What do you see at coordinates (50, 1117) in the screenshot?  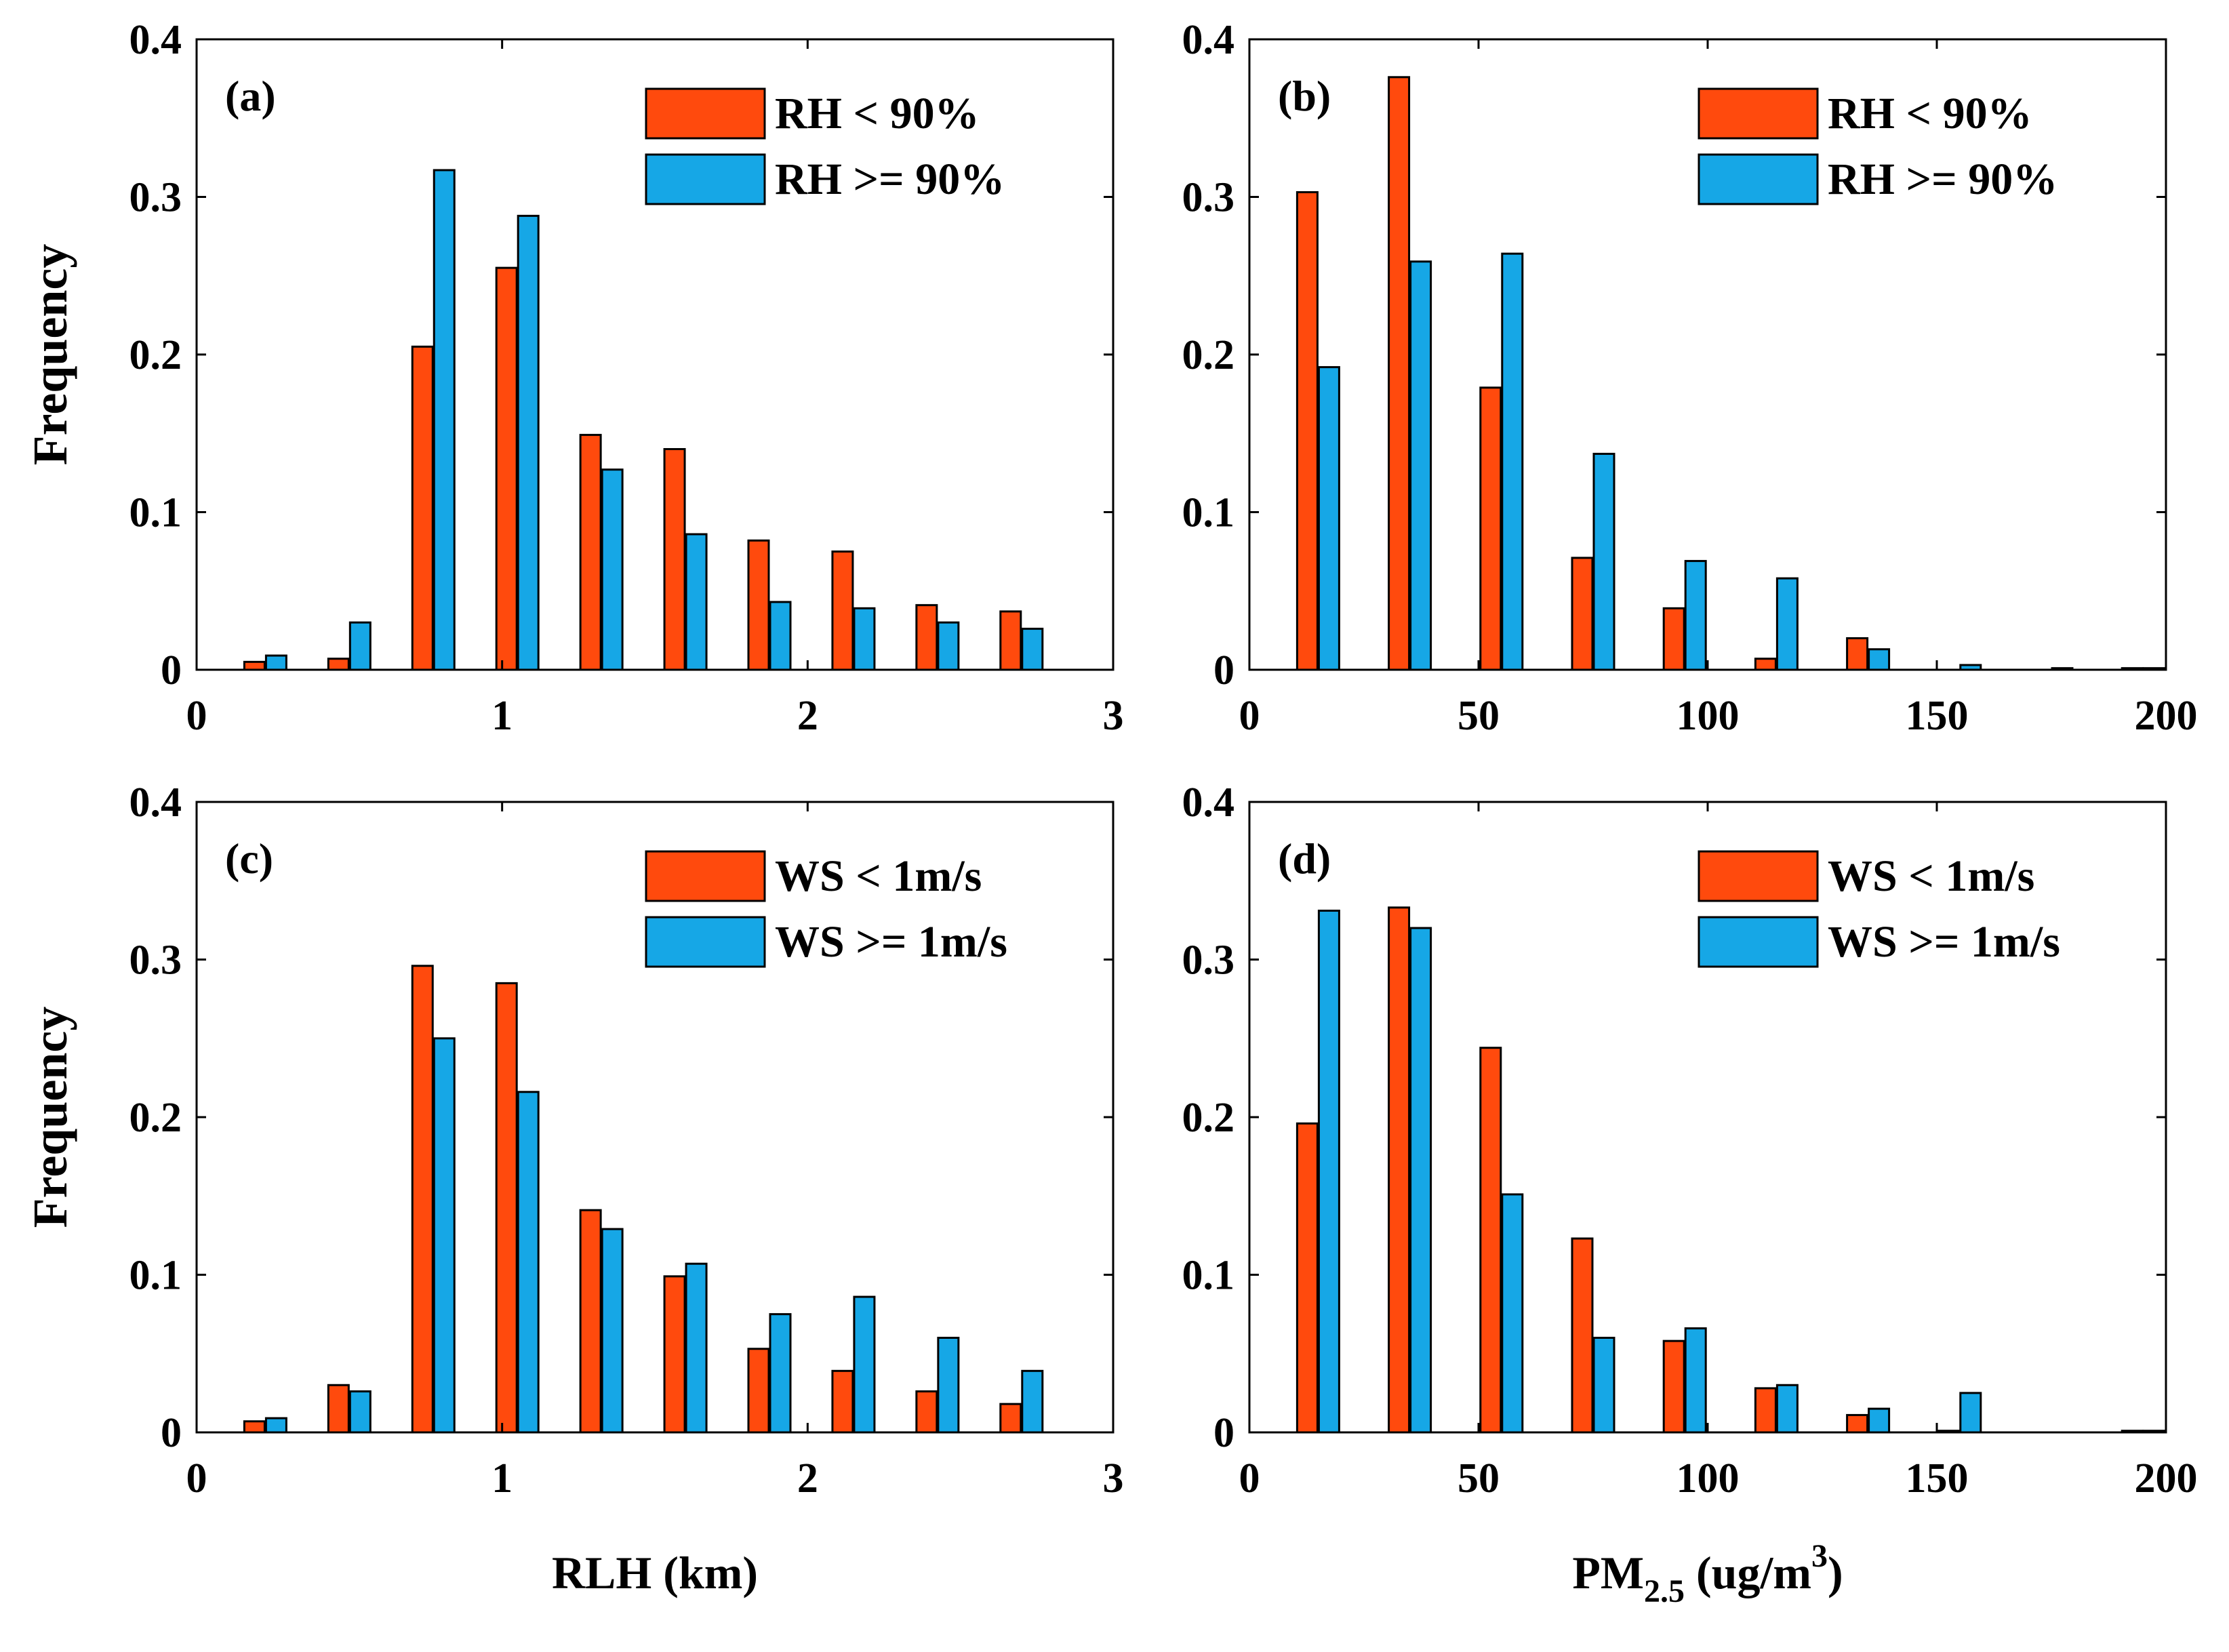 I see `y-axis-label: Frequency` at bounding box center [50, 1117].